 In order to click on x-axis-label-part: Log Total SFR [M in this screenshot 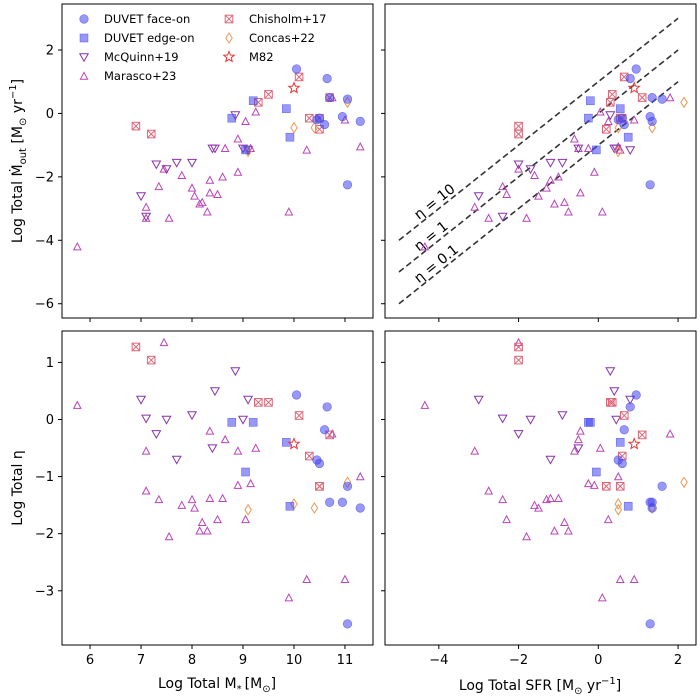, I will do `click(516, 686)`.